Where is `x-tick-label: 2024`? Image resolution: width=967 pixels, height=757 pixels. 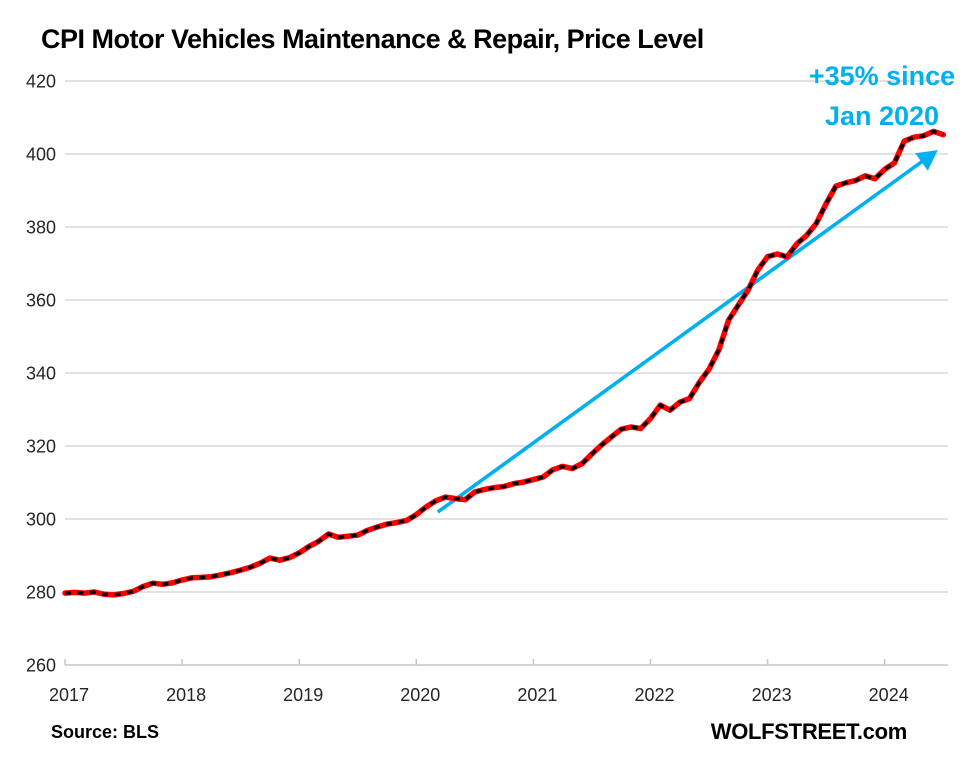
x-tick-label: 2024 is located at coordinates (889, 695).